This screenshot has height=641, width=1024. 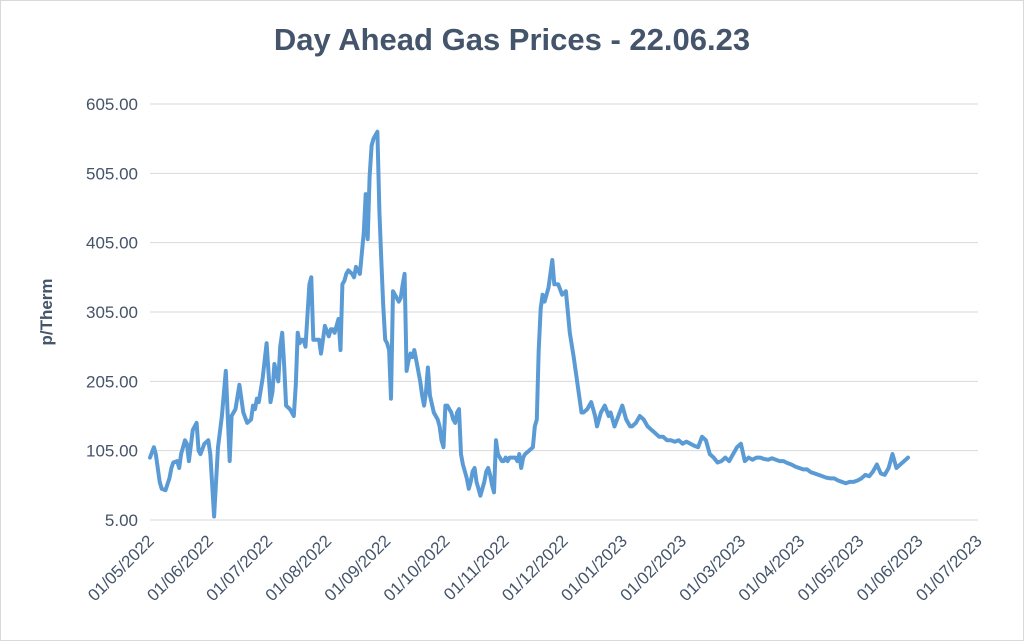 What do you see at coordinates (112, 312) in the screenshot?
I see `y-tick-label: 305.00` at bounding box center [112, 312].